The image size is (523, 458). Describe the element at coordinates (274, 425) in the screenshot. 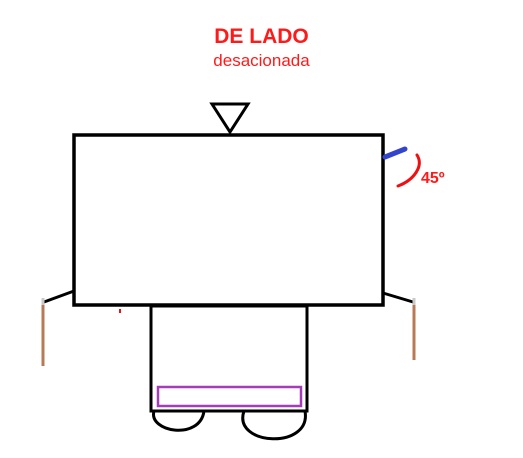

I see `right-wheel` at that location.